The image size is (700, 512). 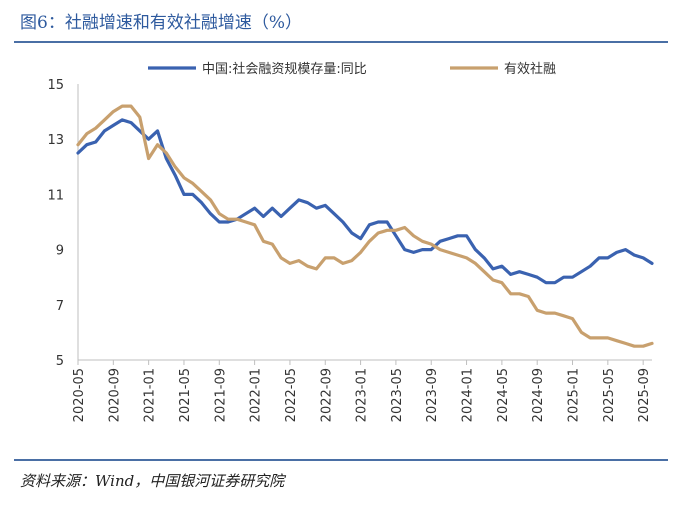 I want to click on chart-title: 图6：社融增速和有效社融增速（%）, so click(x=161, y=23).